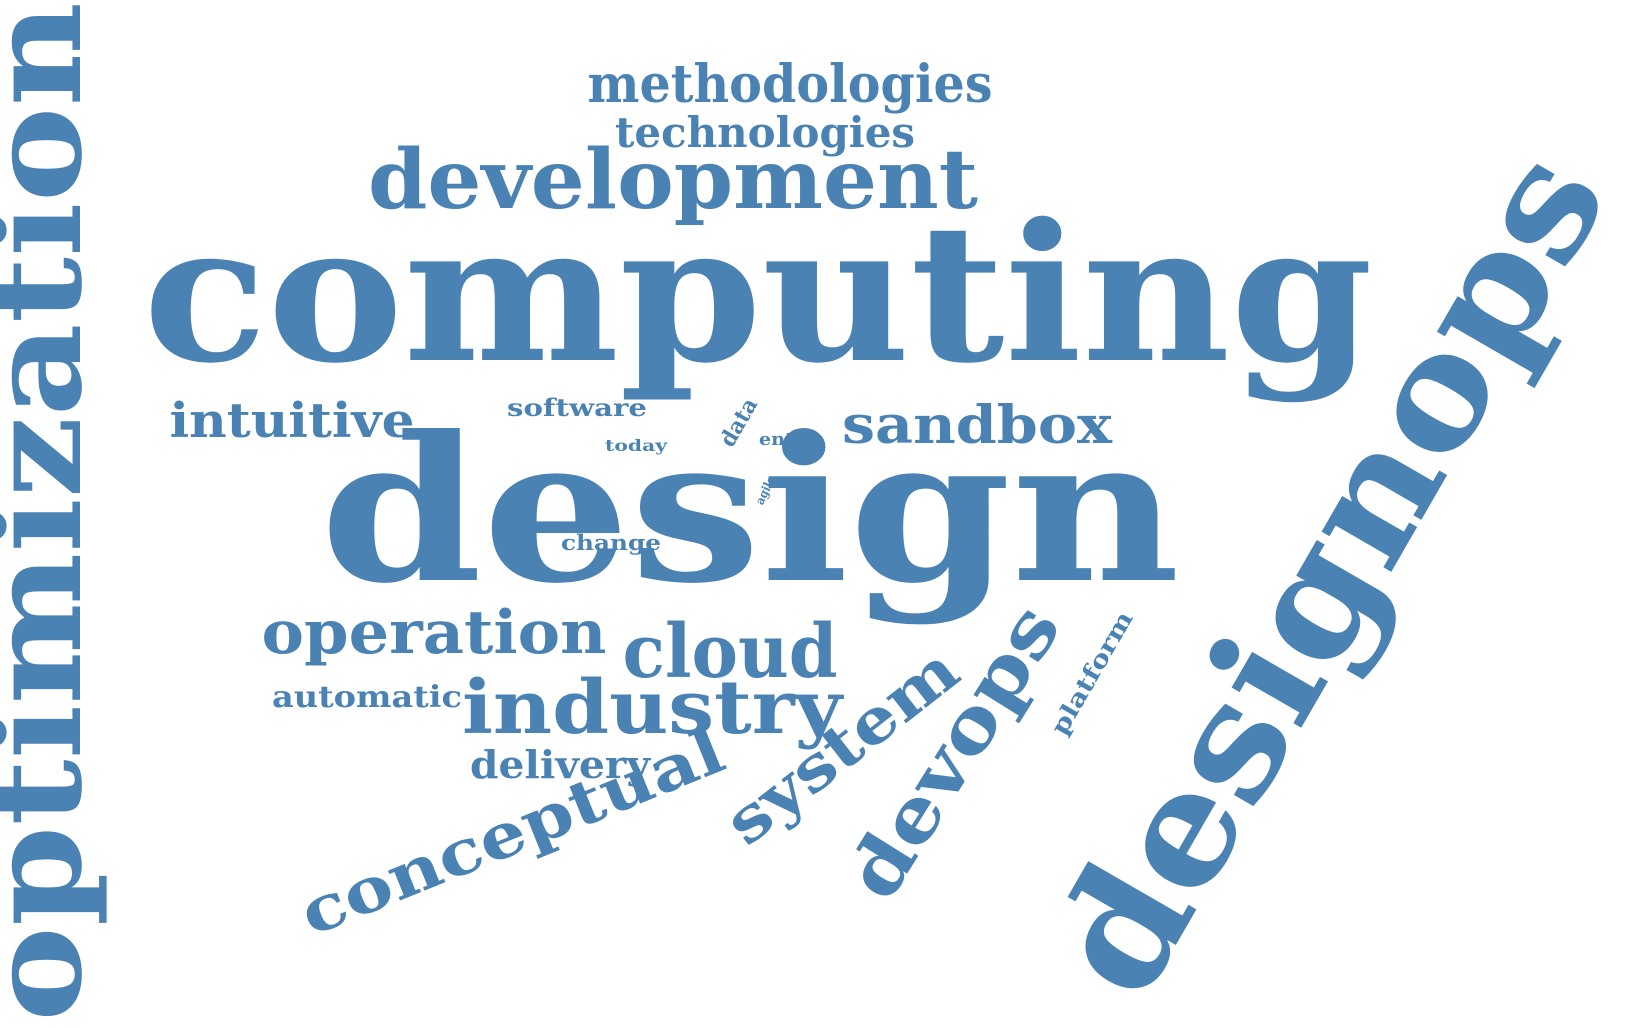 The height and width of the screenshot is (1027, 1630). What do you see at coordinates (560, 764) in the screenshot?
I see `word-delivery: delivery` at bounding box center [560, 764].